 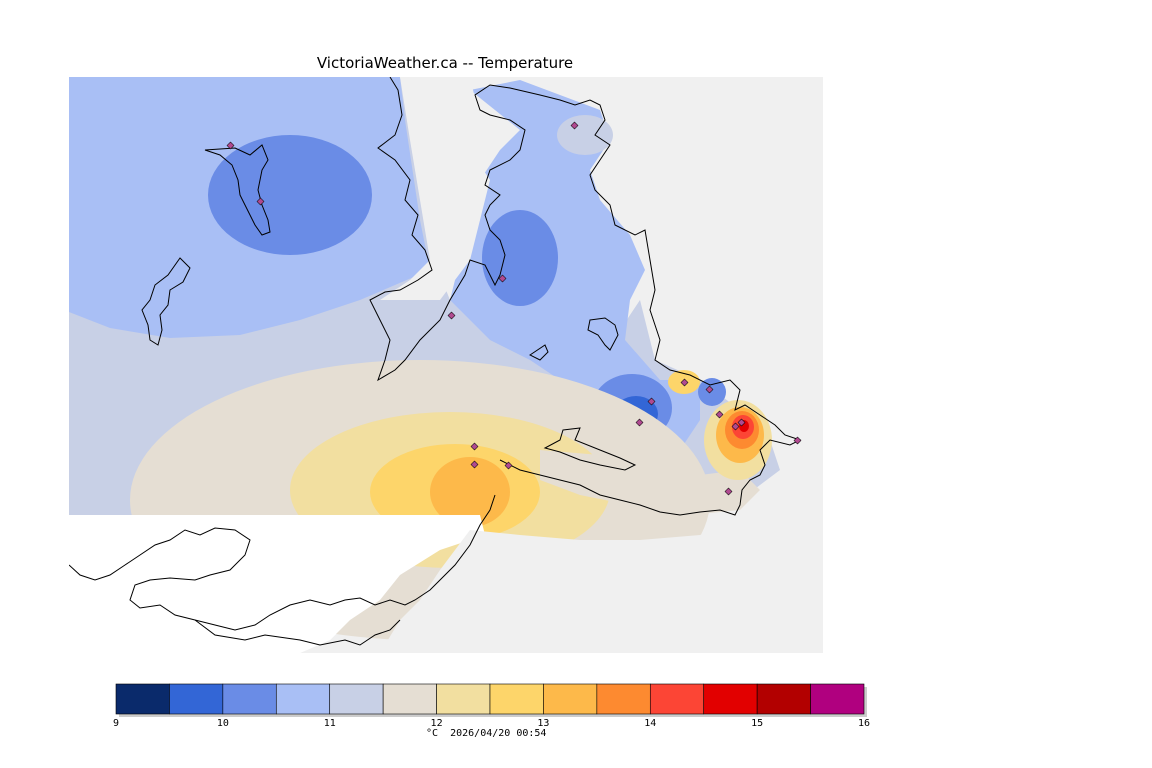 What do you see at coordinates (585, 135) in the screenshot?
I see `contour-11-12-northeast-cap` at bounding box center [585, 135].